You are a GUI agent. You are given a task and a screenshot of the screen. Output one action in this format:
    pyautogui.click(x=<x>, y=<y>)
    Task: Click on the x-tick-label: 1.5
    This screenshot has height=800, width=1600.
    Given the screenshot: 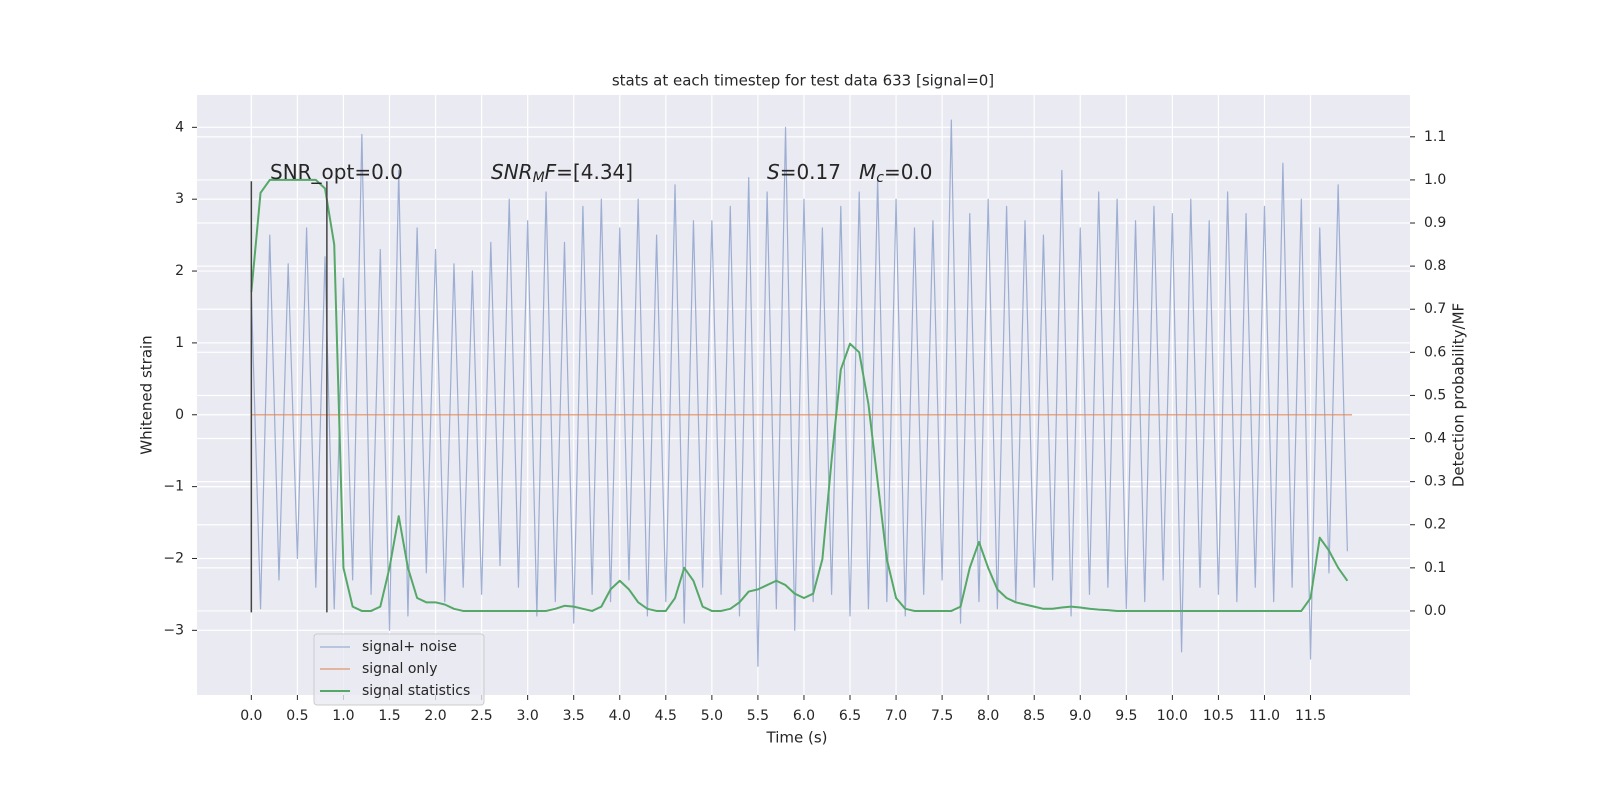 What is the action you would take?
    pyautogui.click(x=389, y=716)
    